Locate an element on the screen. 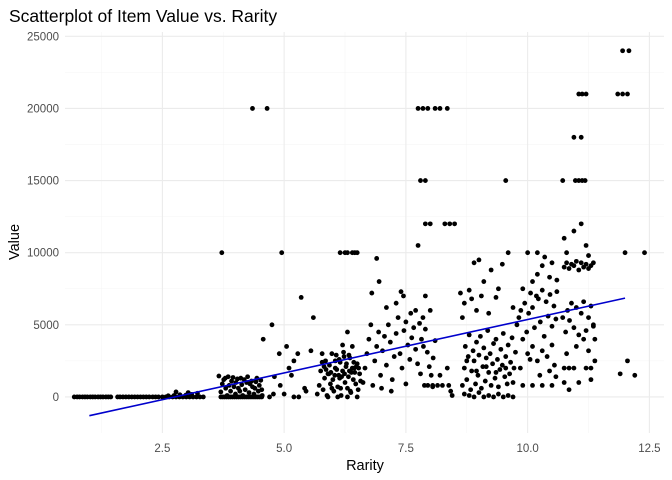 Image resolution: width=672 pixels, height=480 pixels. chart-title: Scatterplot of Item Value vs. Rarity is located at coordinates (143, 16).